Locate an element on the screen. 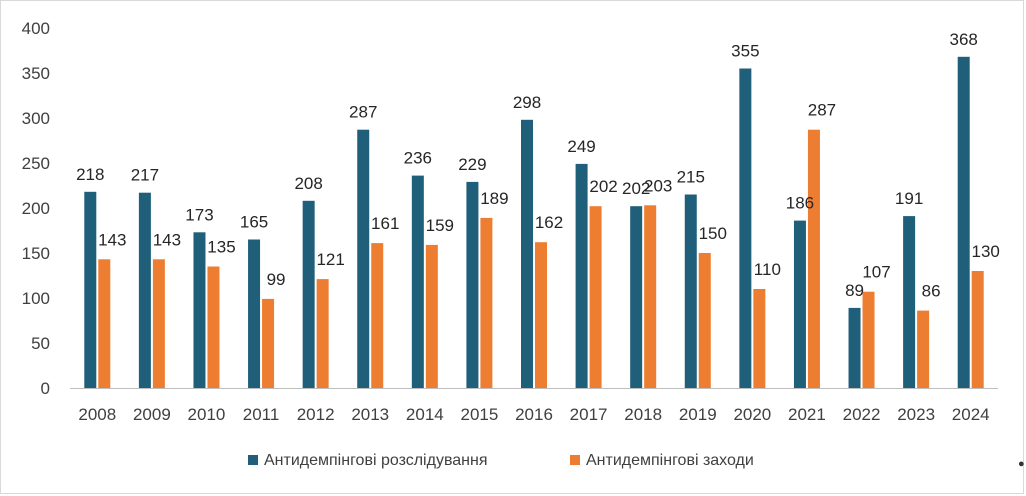 This screenshot has width=1026, height=496. y-tick-label: 200 is located at coordinates (36, 208).